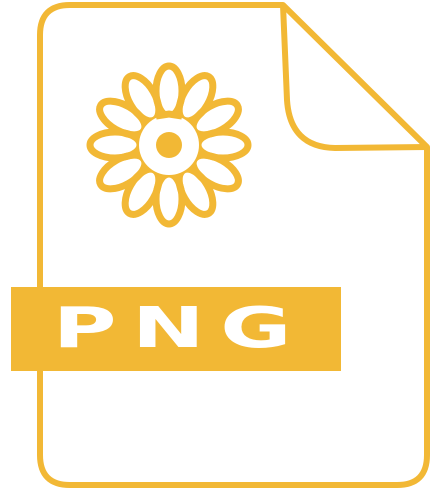  What do you see at coordinates (180, 328) in the screenshot?
I see `badge-label: PNG` at bounding box center [180, 328].